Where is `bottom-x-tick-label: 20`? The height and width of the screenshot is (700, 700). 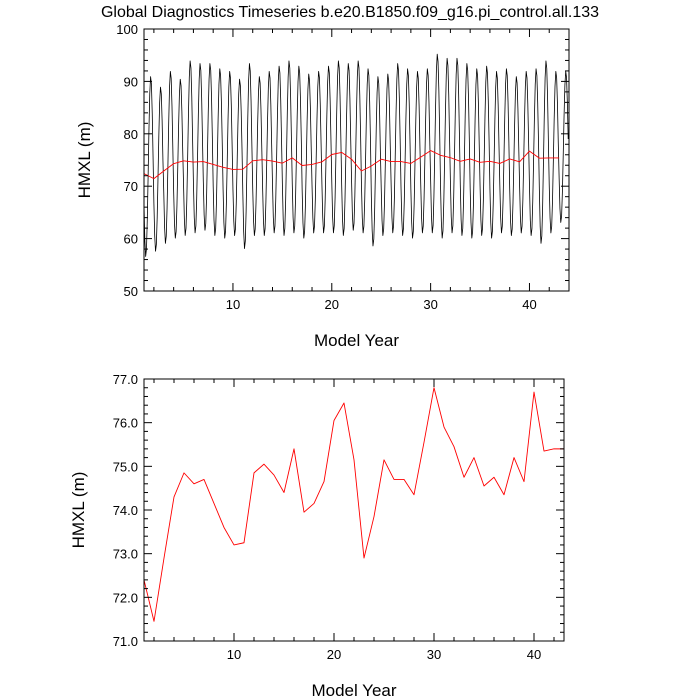 bottom-x-tick-label: 20 is located at coordinates (334, 654).